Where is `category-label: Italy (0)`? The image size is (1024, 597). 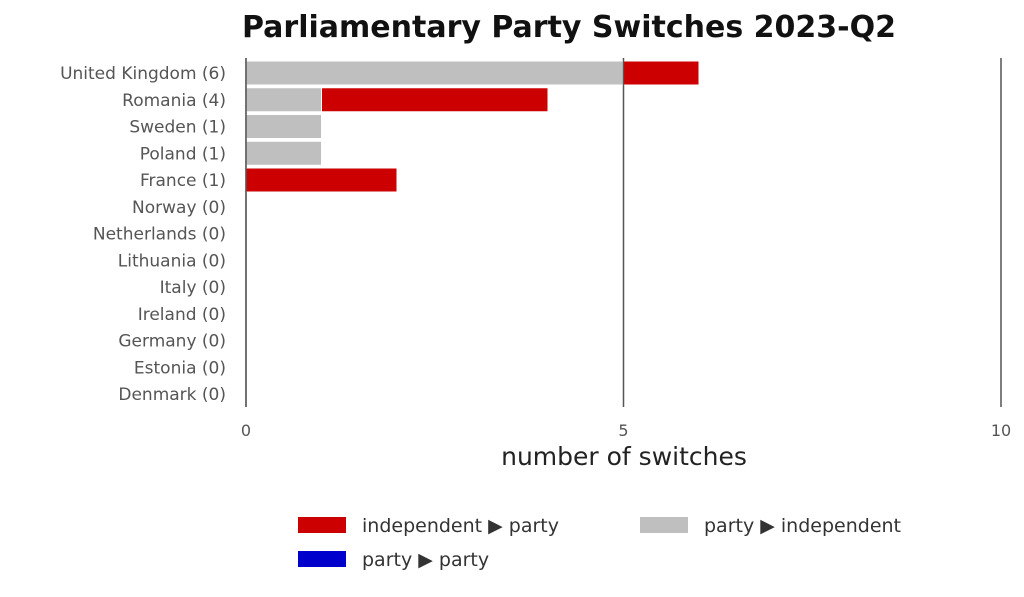 category-label: Italy (0) is located at coordinates (193, 288).